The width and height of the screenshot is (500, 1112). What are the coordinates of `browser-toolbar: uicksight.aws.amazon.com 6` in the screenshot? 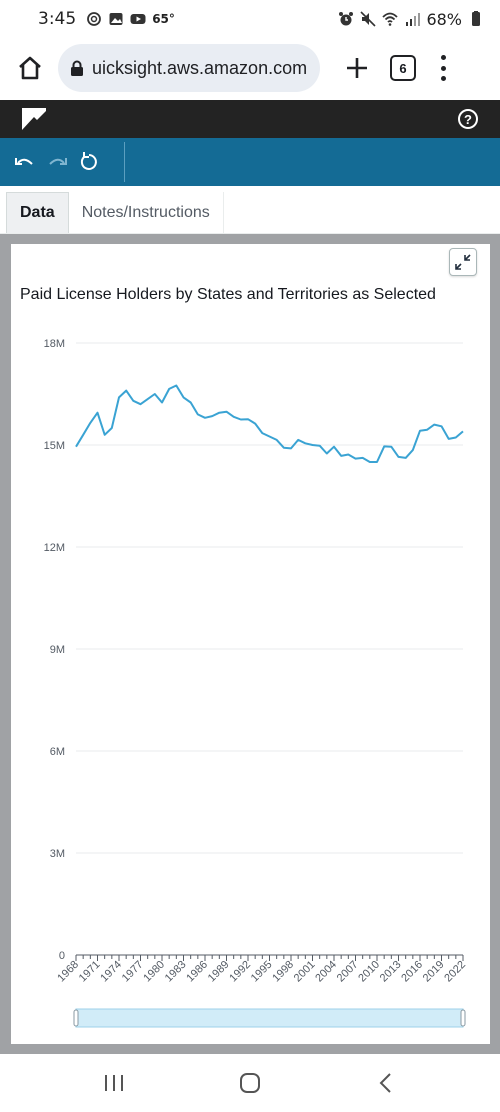 It's located at (250, 68).